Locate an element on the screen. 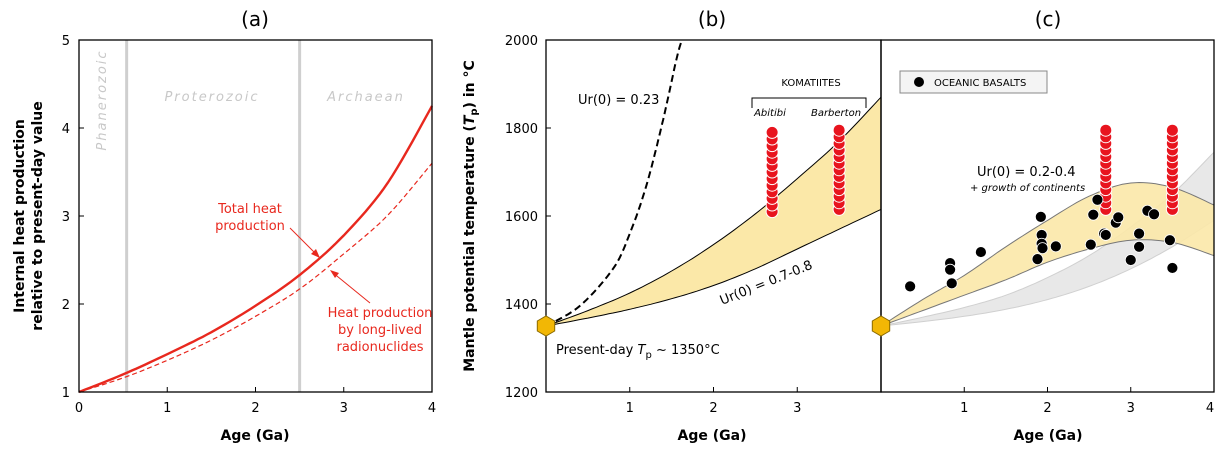 The height and width of the screenshot is (452, 1224). legend-marker is located at coordinates (919, 82).